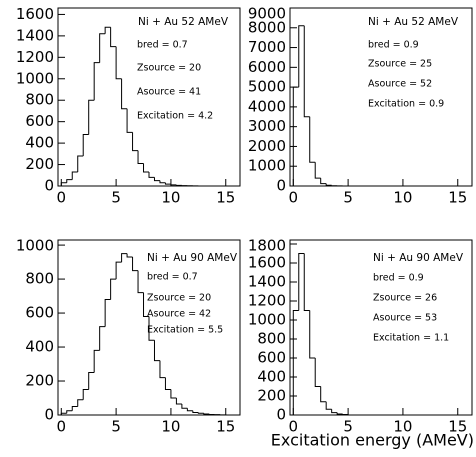 This screenshot has width=476, height=457. Describe the element at coordinates (267, 146) in the screenshot. I see `y-tick-label: 2000` at that location.